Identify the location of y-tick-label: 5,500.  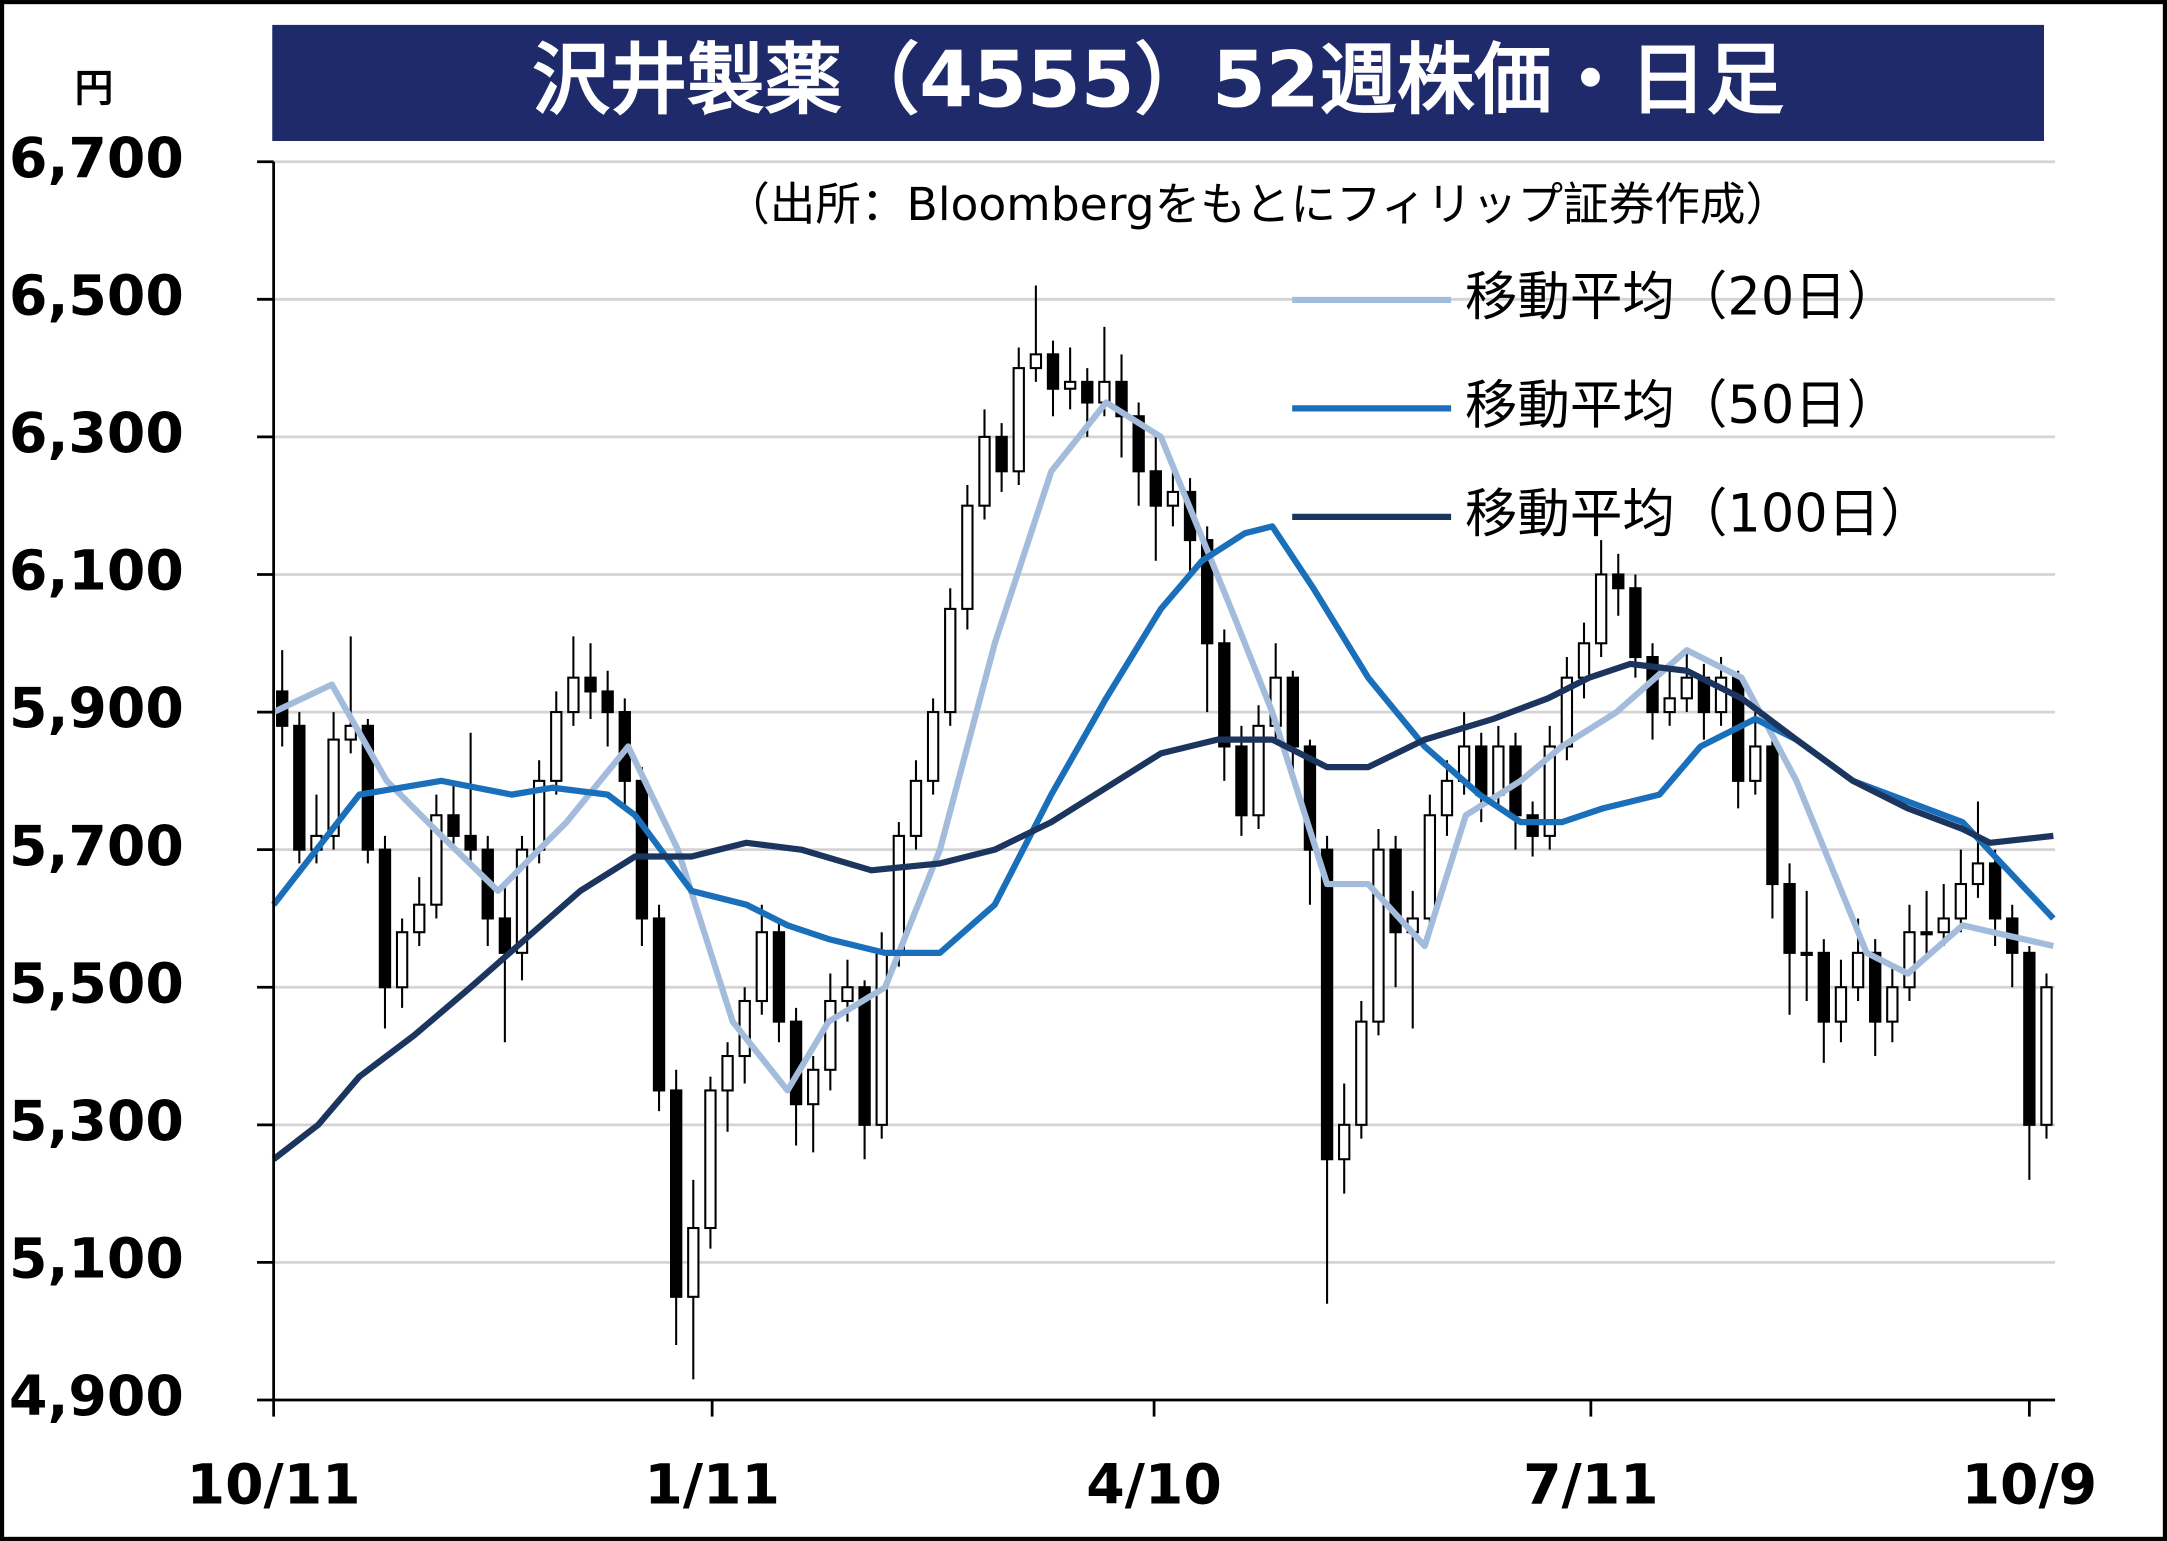
(96, 984).